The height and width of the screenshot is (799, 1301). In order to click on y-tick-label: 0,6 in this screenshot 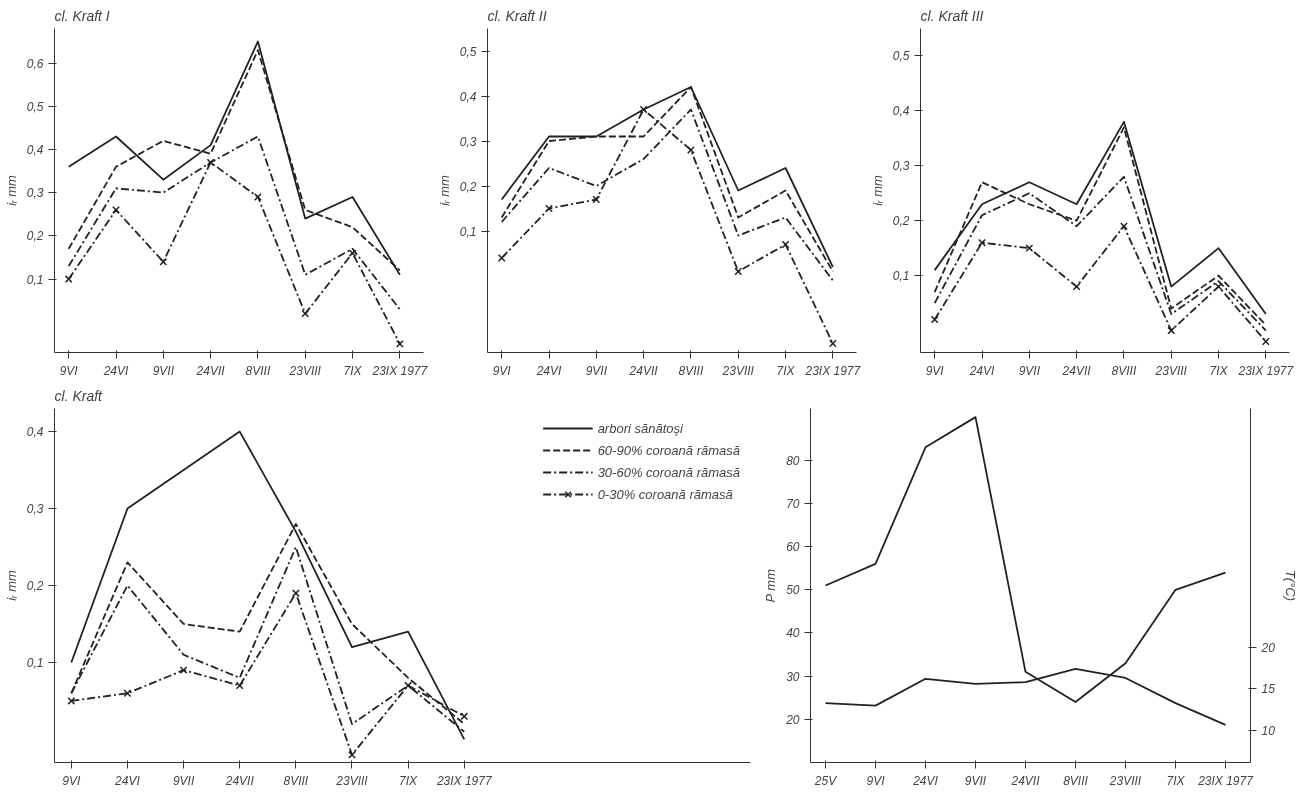, I will do `click(35, 63)`.